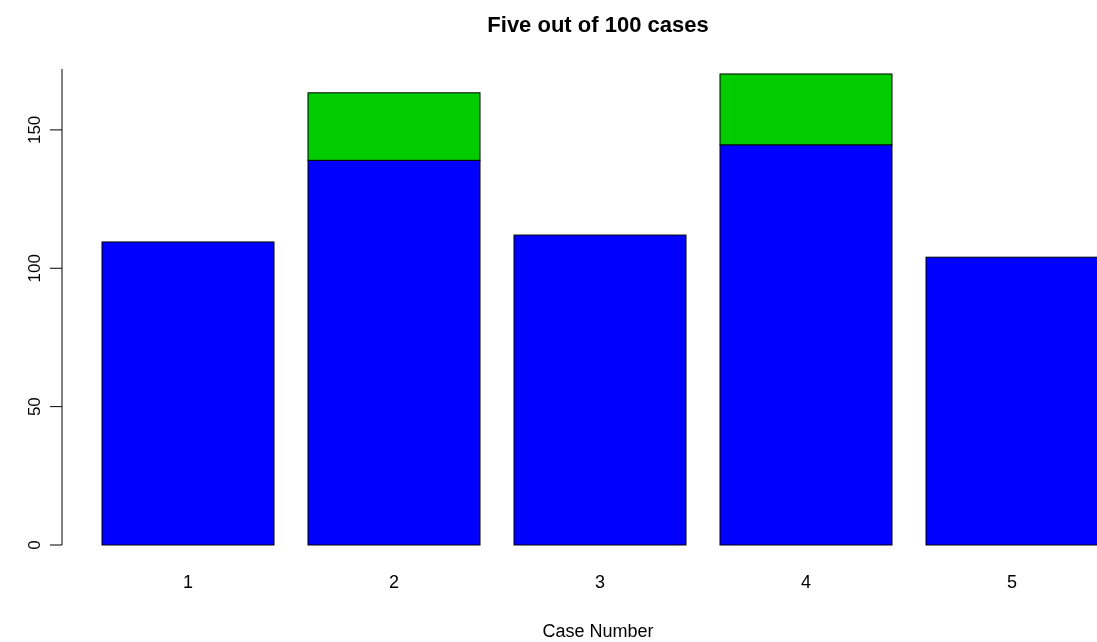  I want to click on y-tick-label: 50, so click(34, 407).